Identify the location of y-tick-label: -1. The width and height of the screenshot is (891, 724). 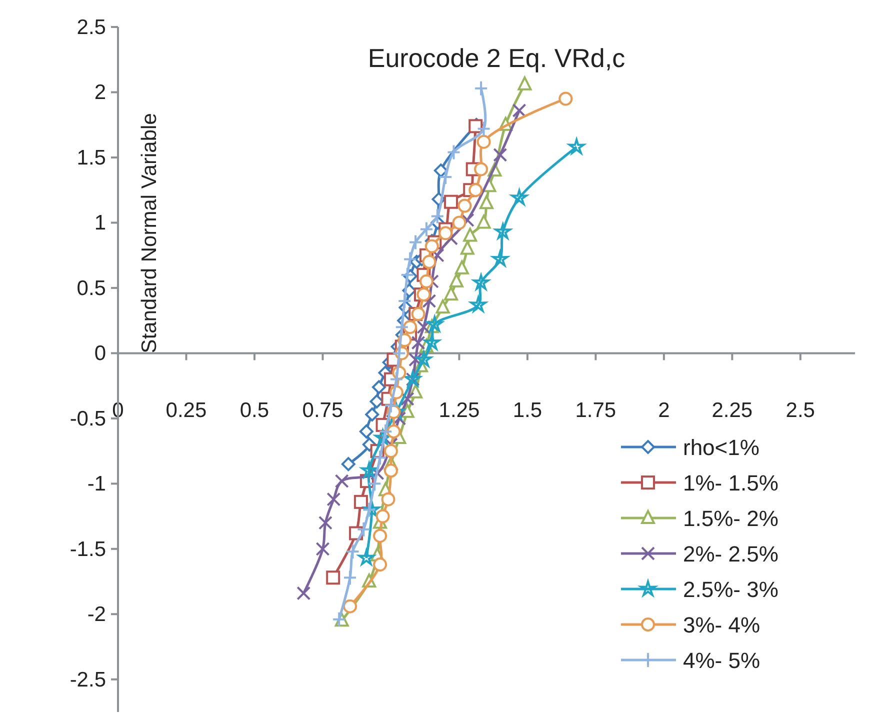
(96, 484).